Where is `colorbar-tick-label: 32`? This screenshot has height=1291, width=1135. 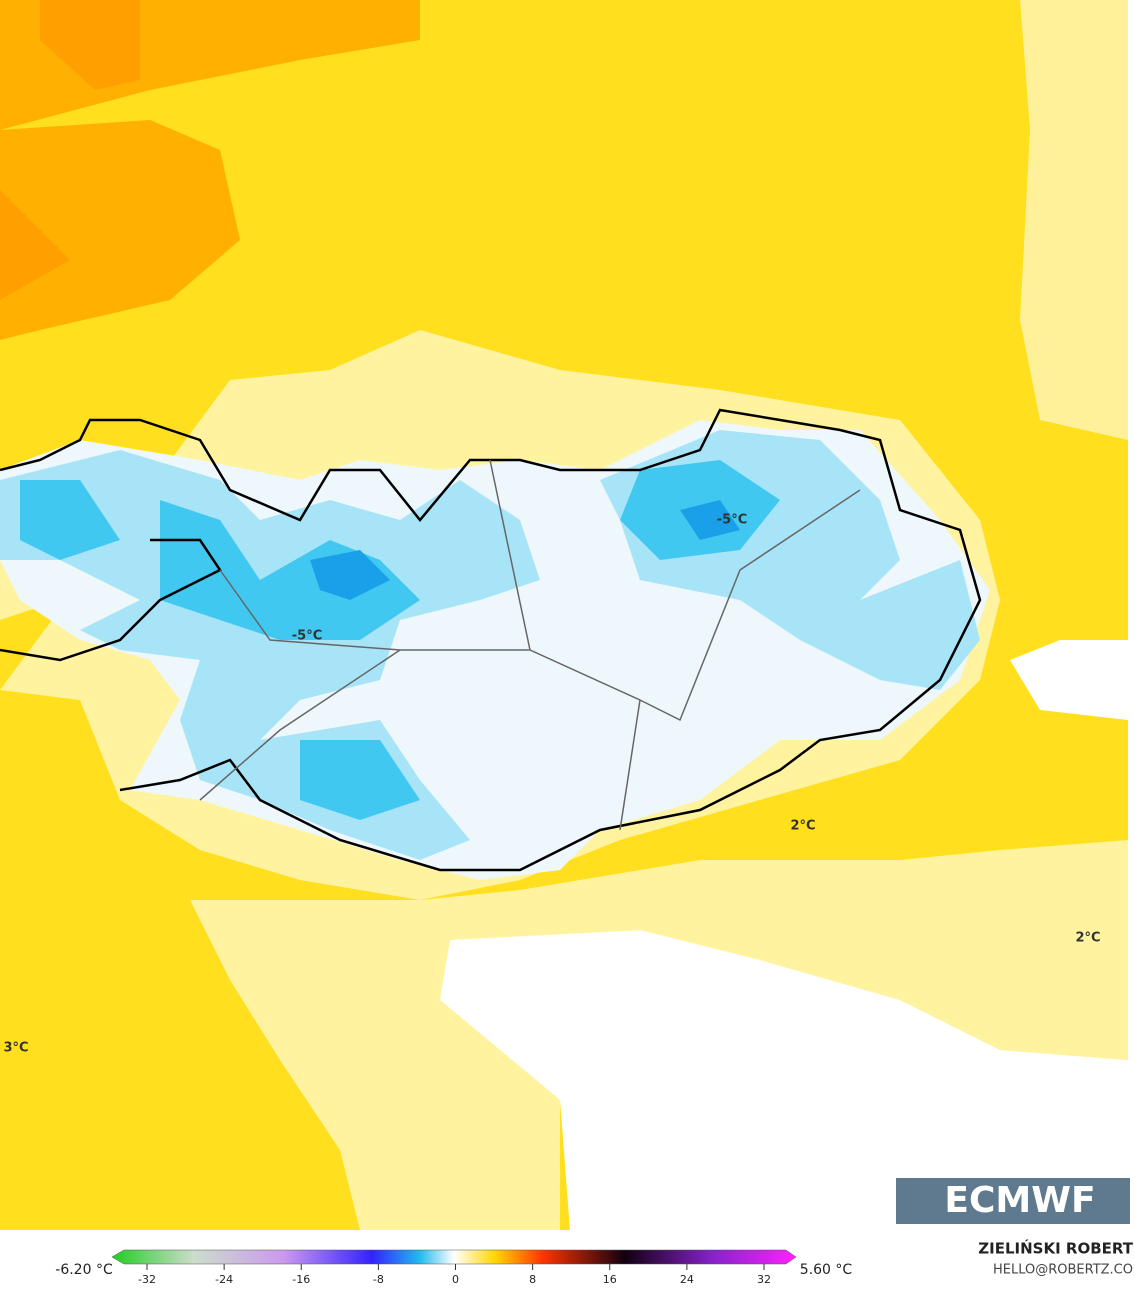
colorbar-tick-label: 32 is located at coordinates (764, 1279).